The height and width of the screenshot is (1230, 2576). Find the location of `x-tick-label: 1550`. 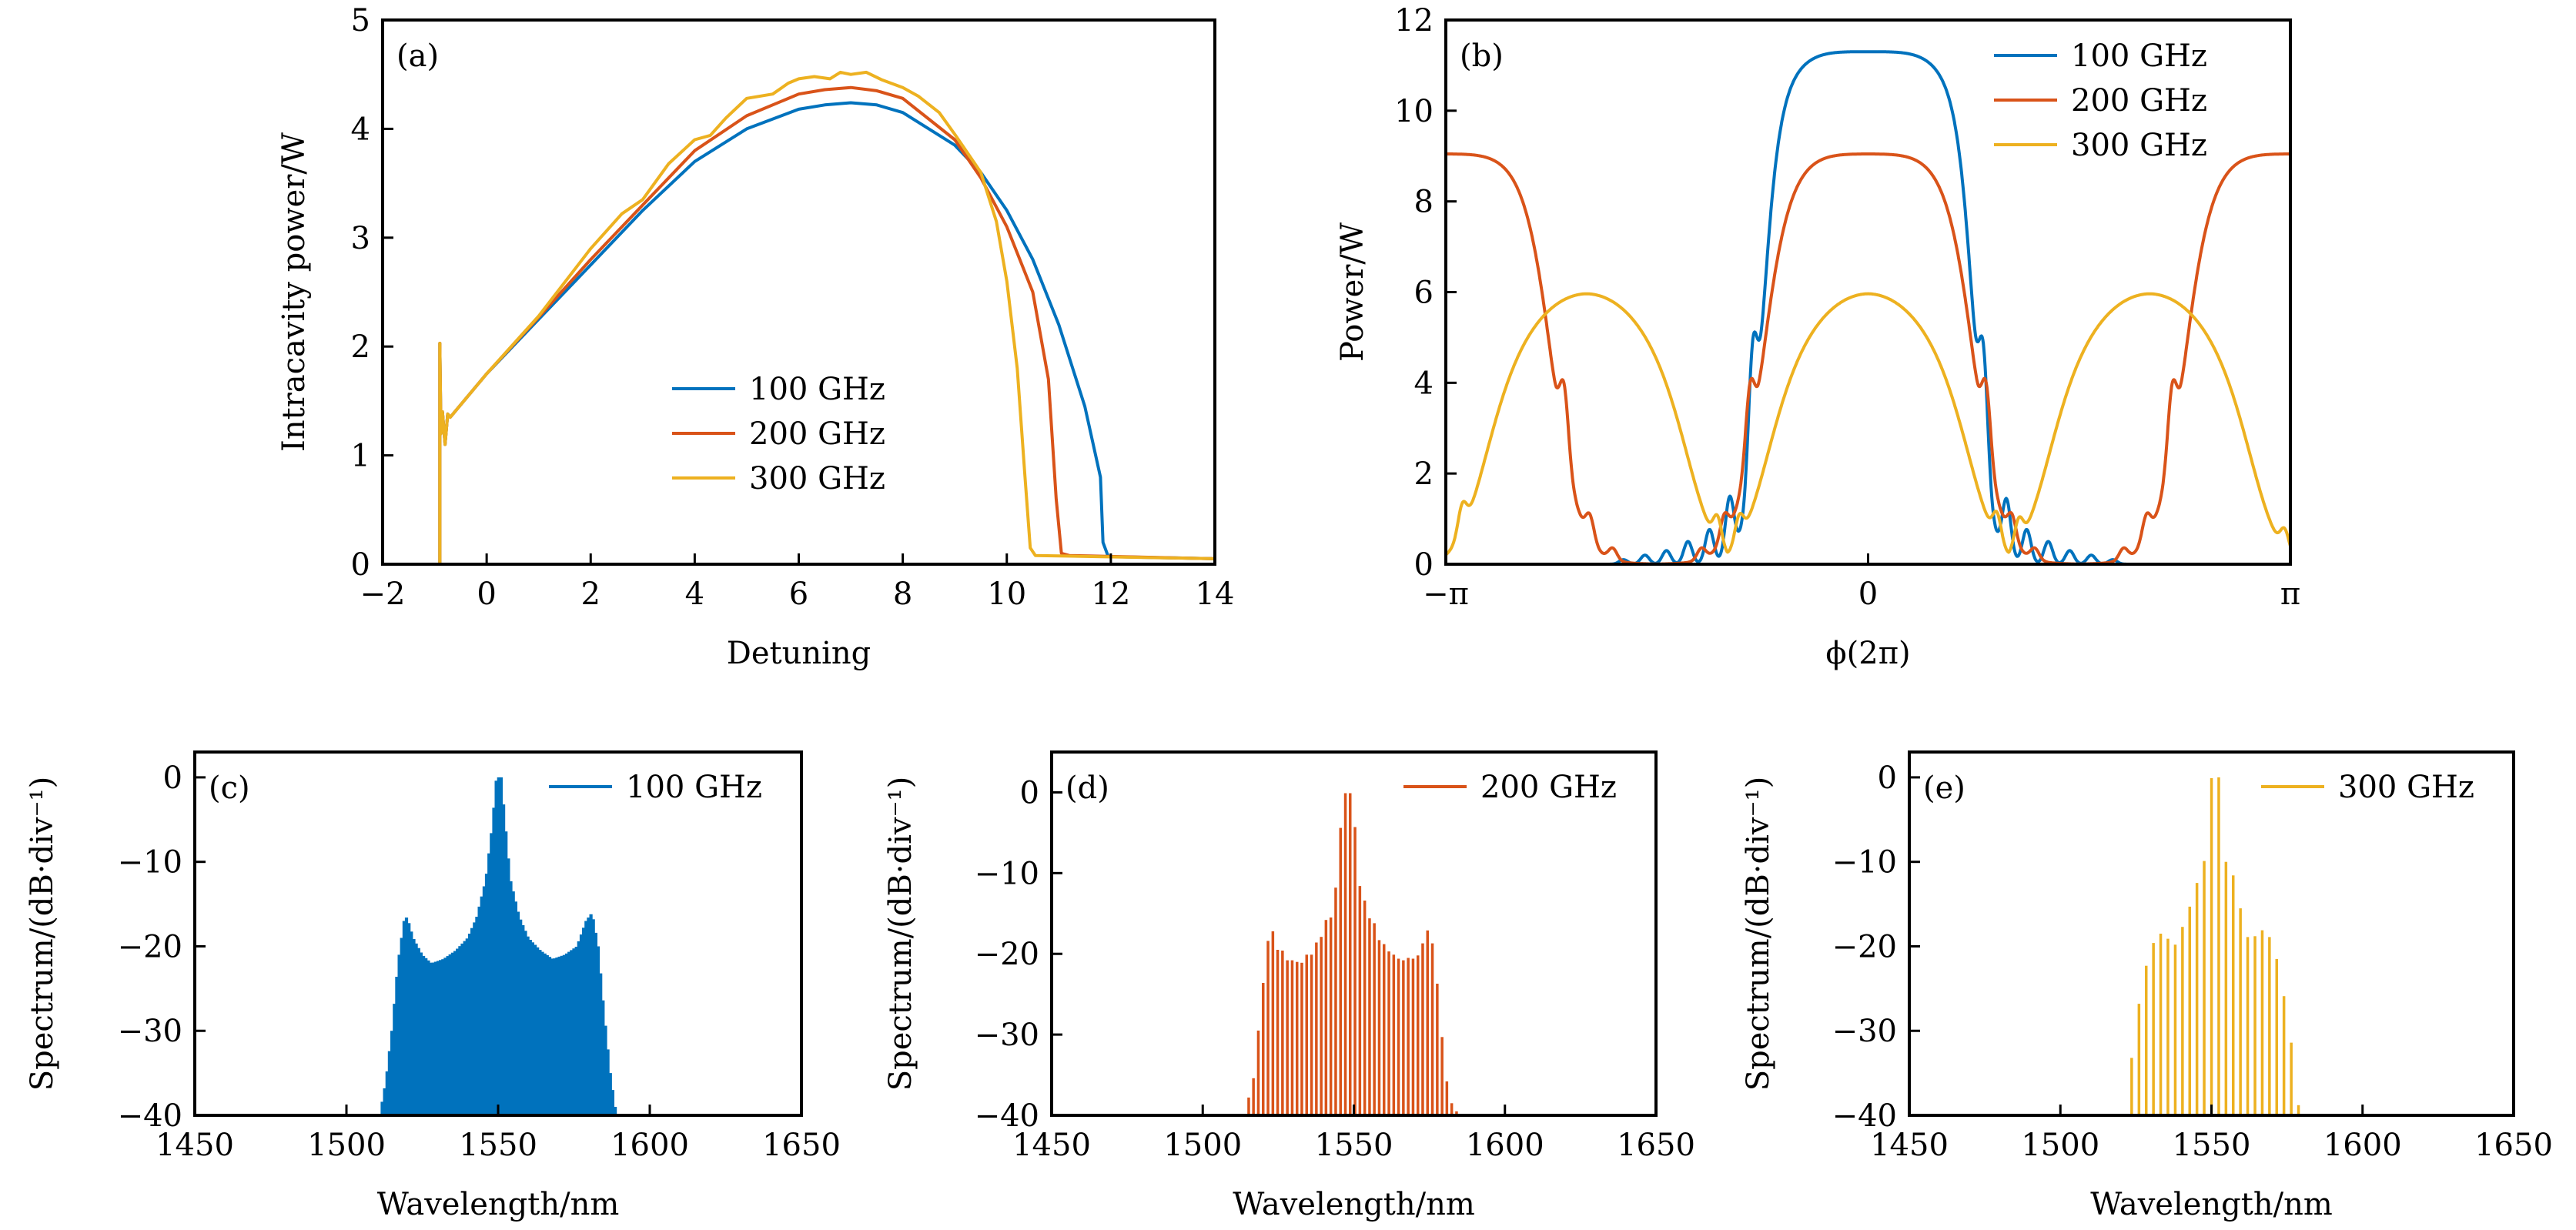

x-tick-label: 1550 is located at coordinates (2212, 1145).